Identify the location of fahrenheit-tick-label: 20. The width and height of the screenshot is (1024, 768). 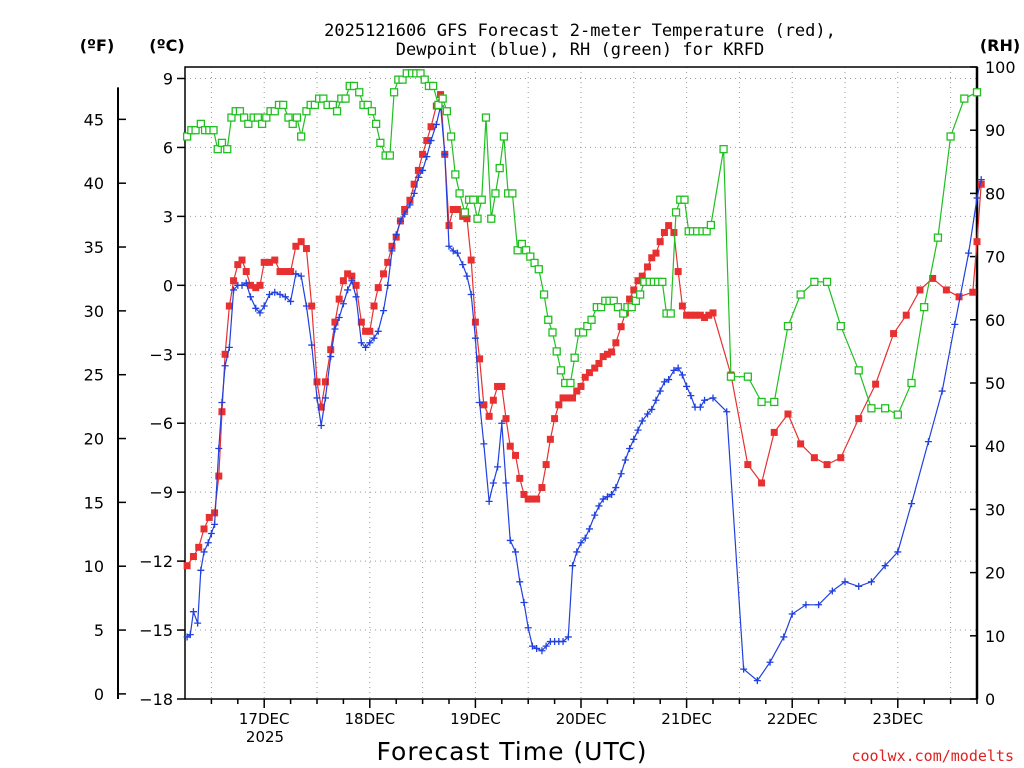
(94, 439).